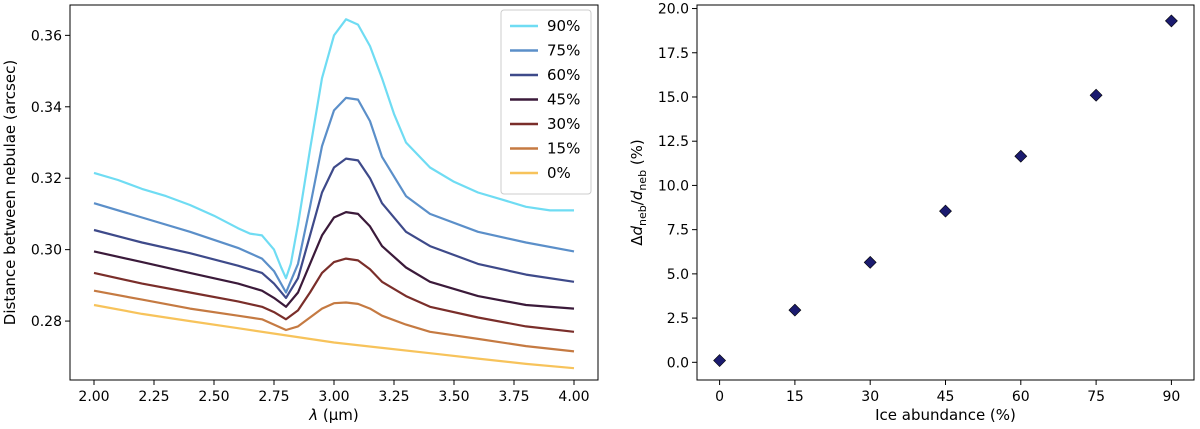 The width and height of the screenshot is (1200, 429). I want to click on y-tick-label: 0.36, so click(46, 36).